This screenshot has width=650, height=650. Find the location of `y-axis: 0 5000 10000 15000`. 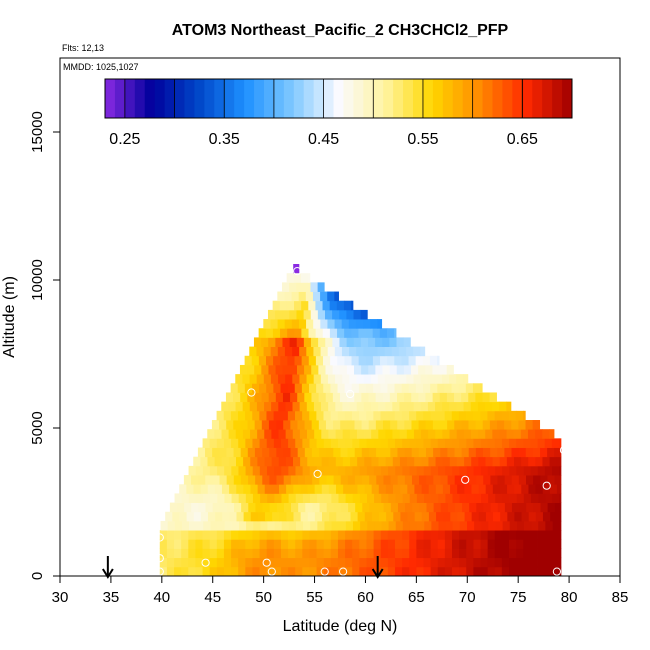

y-axis: 0 5000 10000 15000 is located at coordinates (44, 345).